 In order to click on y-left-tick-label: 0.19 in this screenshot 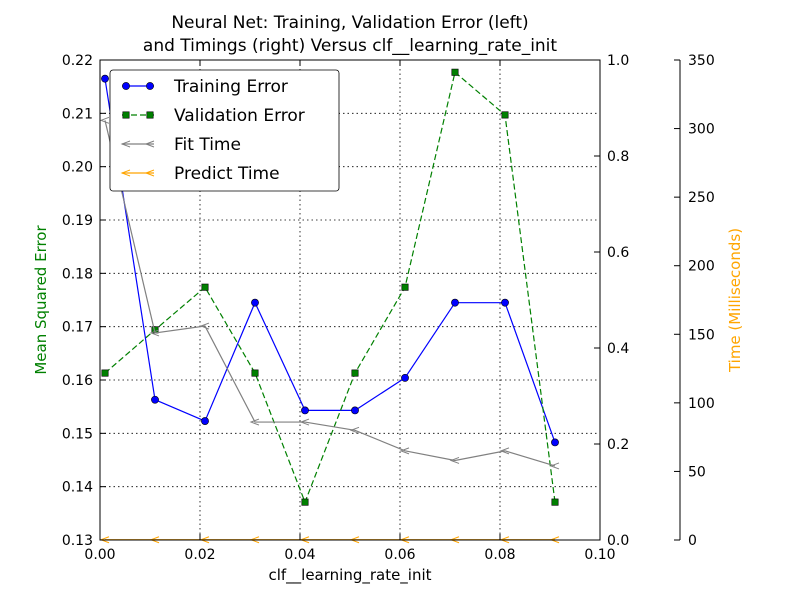, I will do `click(77, 221)`.